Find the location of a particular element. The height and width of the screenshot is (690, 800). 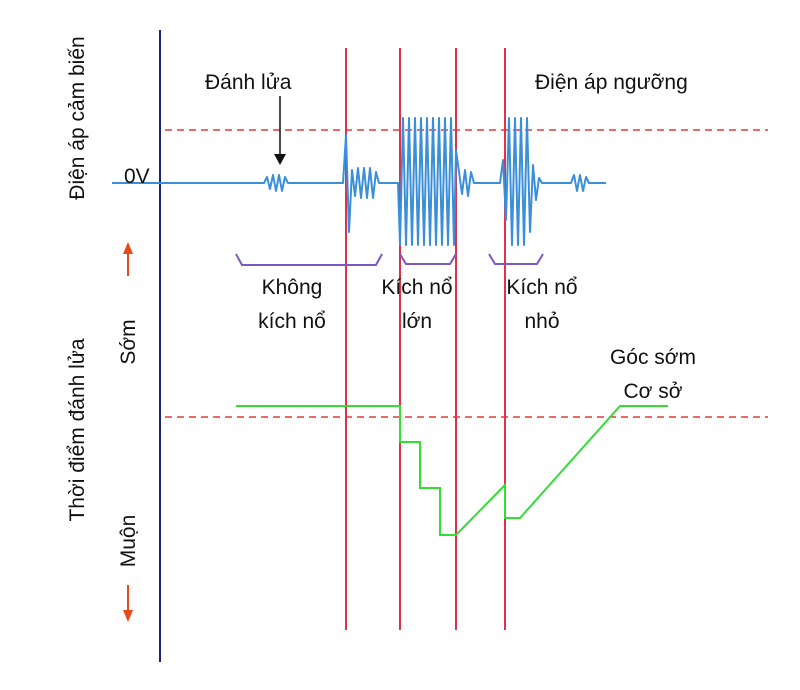

no-knock-label-line2: kích nổ is located at coordinates (292, 321).